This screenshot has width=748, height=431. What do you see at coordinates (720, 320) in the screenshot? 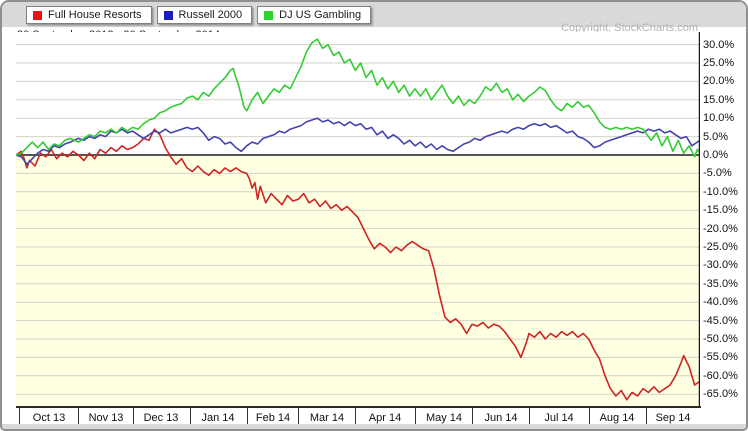
I see `y-axis-tick-label: -45.0%` at bounding box center [720, 320].